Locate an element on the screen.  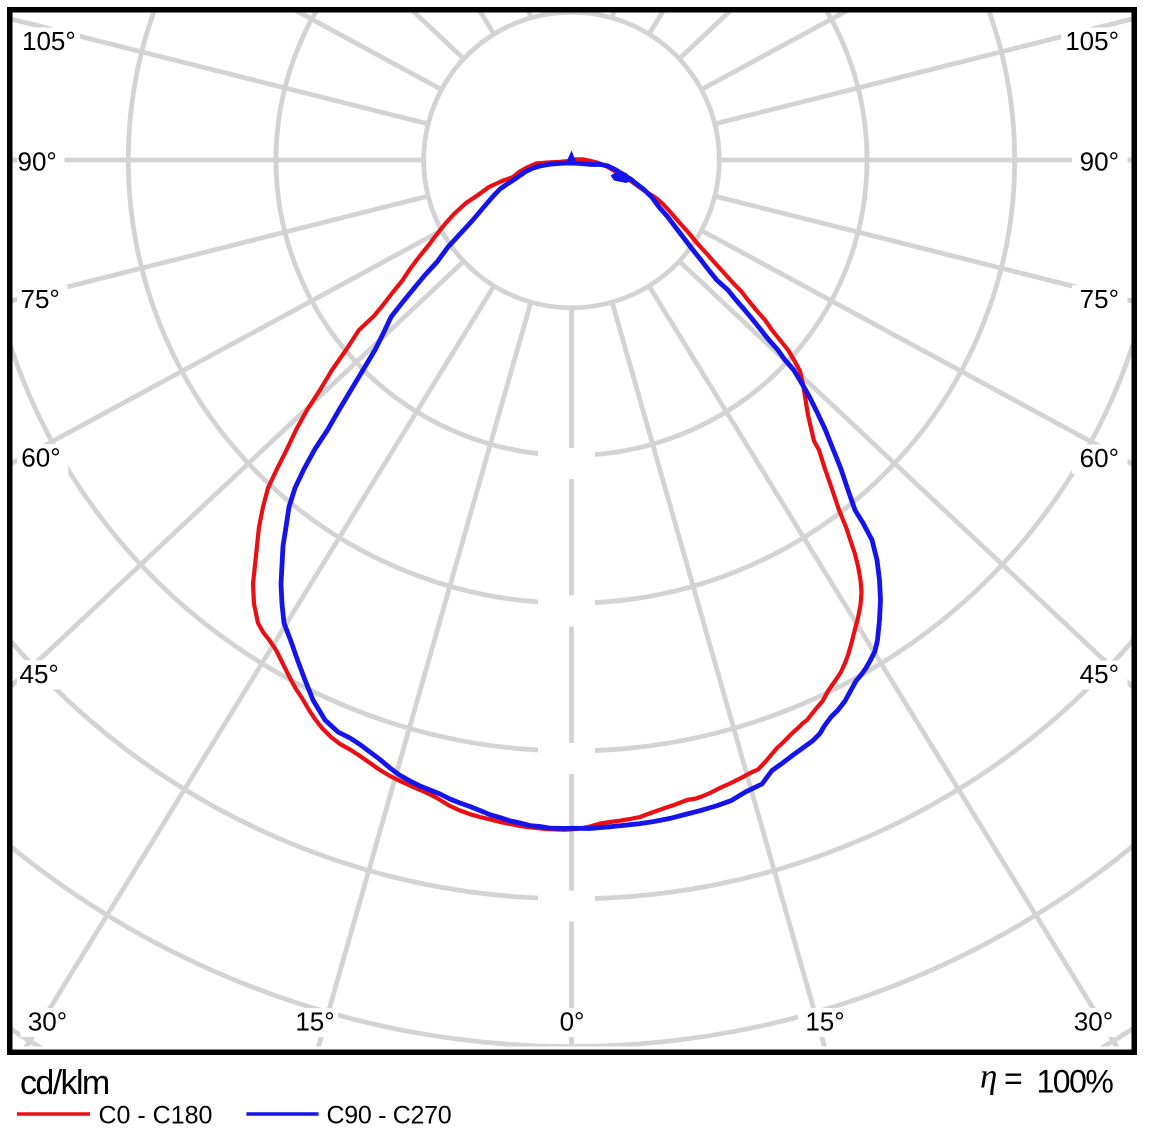
svg-text: C0 - C180 is located at coordinates (156, 1116).